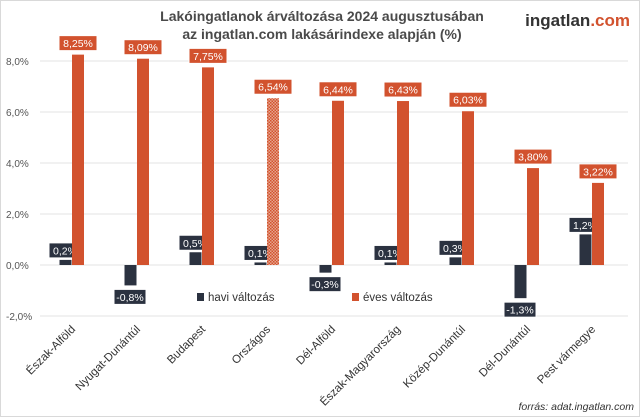  I want to click on y-tick-label: 8,0%, so click(17, 62).